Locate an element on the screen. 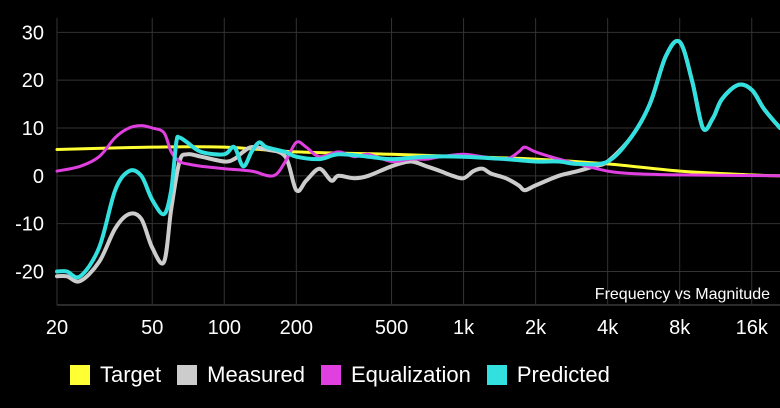 This screenshot has height=408, width=780. legend-item-equalization: Equalization is located at coordinates (396, 375).